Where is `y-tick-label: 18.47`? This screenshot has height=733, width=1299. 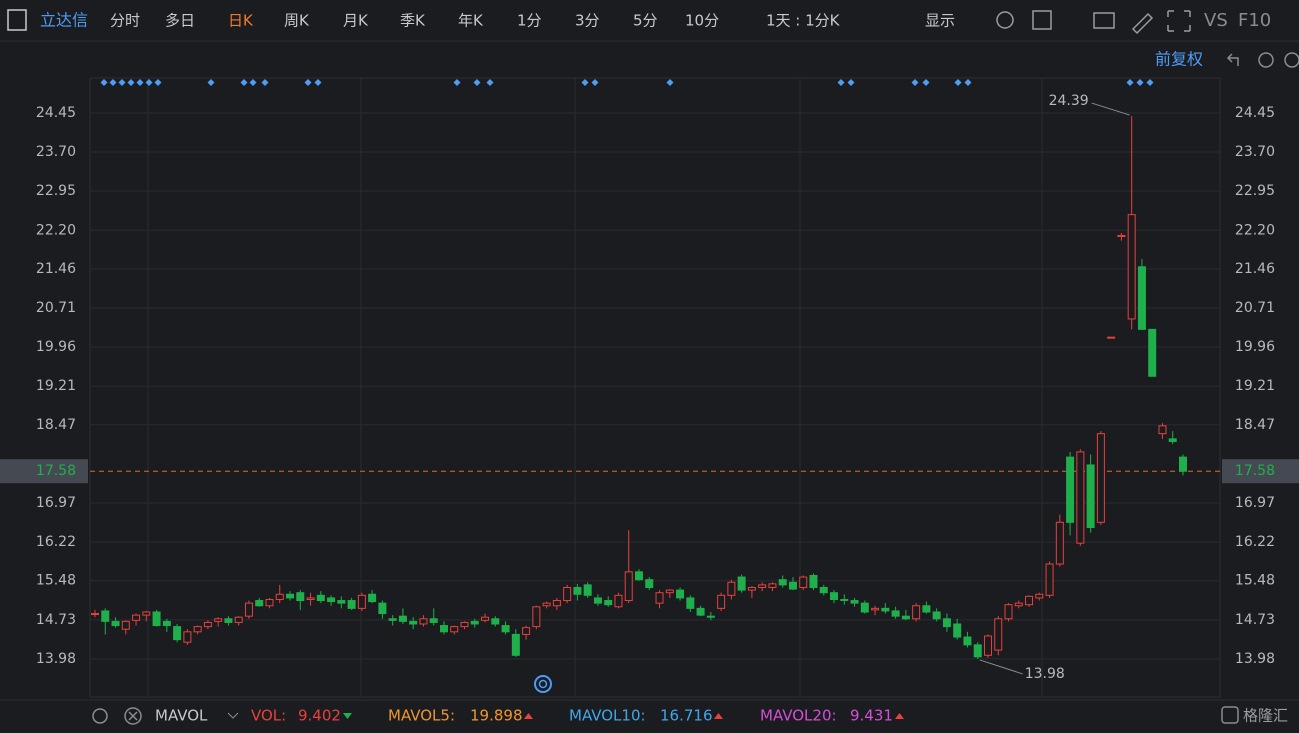
y-tick-label: 18.47 is located at coordinates (56, 425).